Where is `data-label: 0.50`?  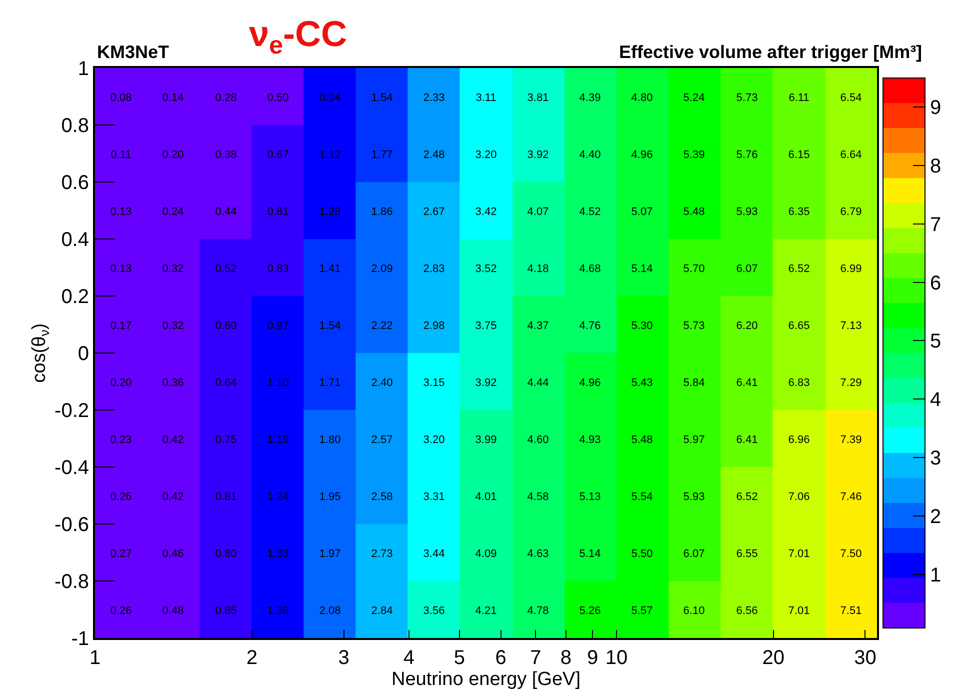
data-label: 0.50 is located at coordinates (278, 98).